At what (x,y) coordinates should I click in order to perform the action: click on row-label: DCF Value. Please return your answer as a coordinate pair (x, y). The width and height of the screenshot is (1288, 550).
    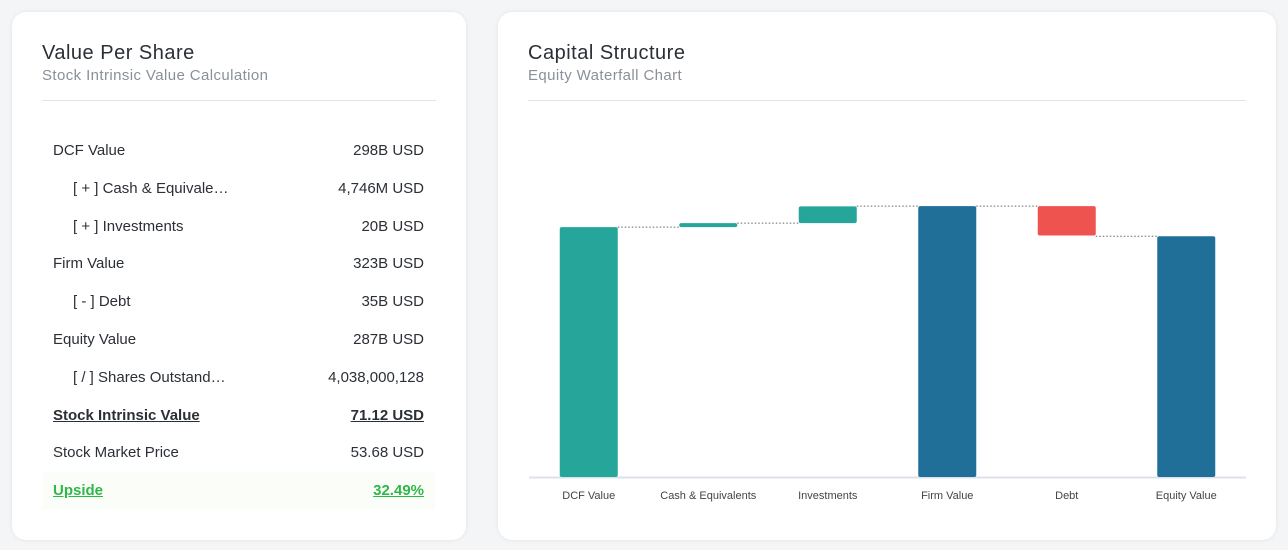
    Looking at the image, I should click on (89, 150).